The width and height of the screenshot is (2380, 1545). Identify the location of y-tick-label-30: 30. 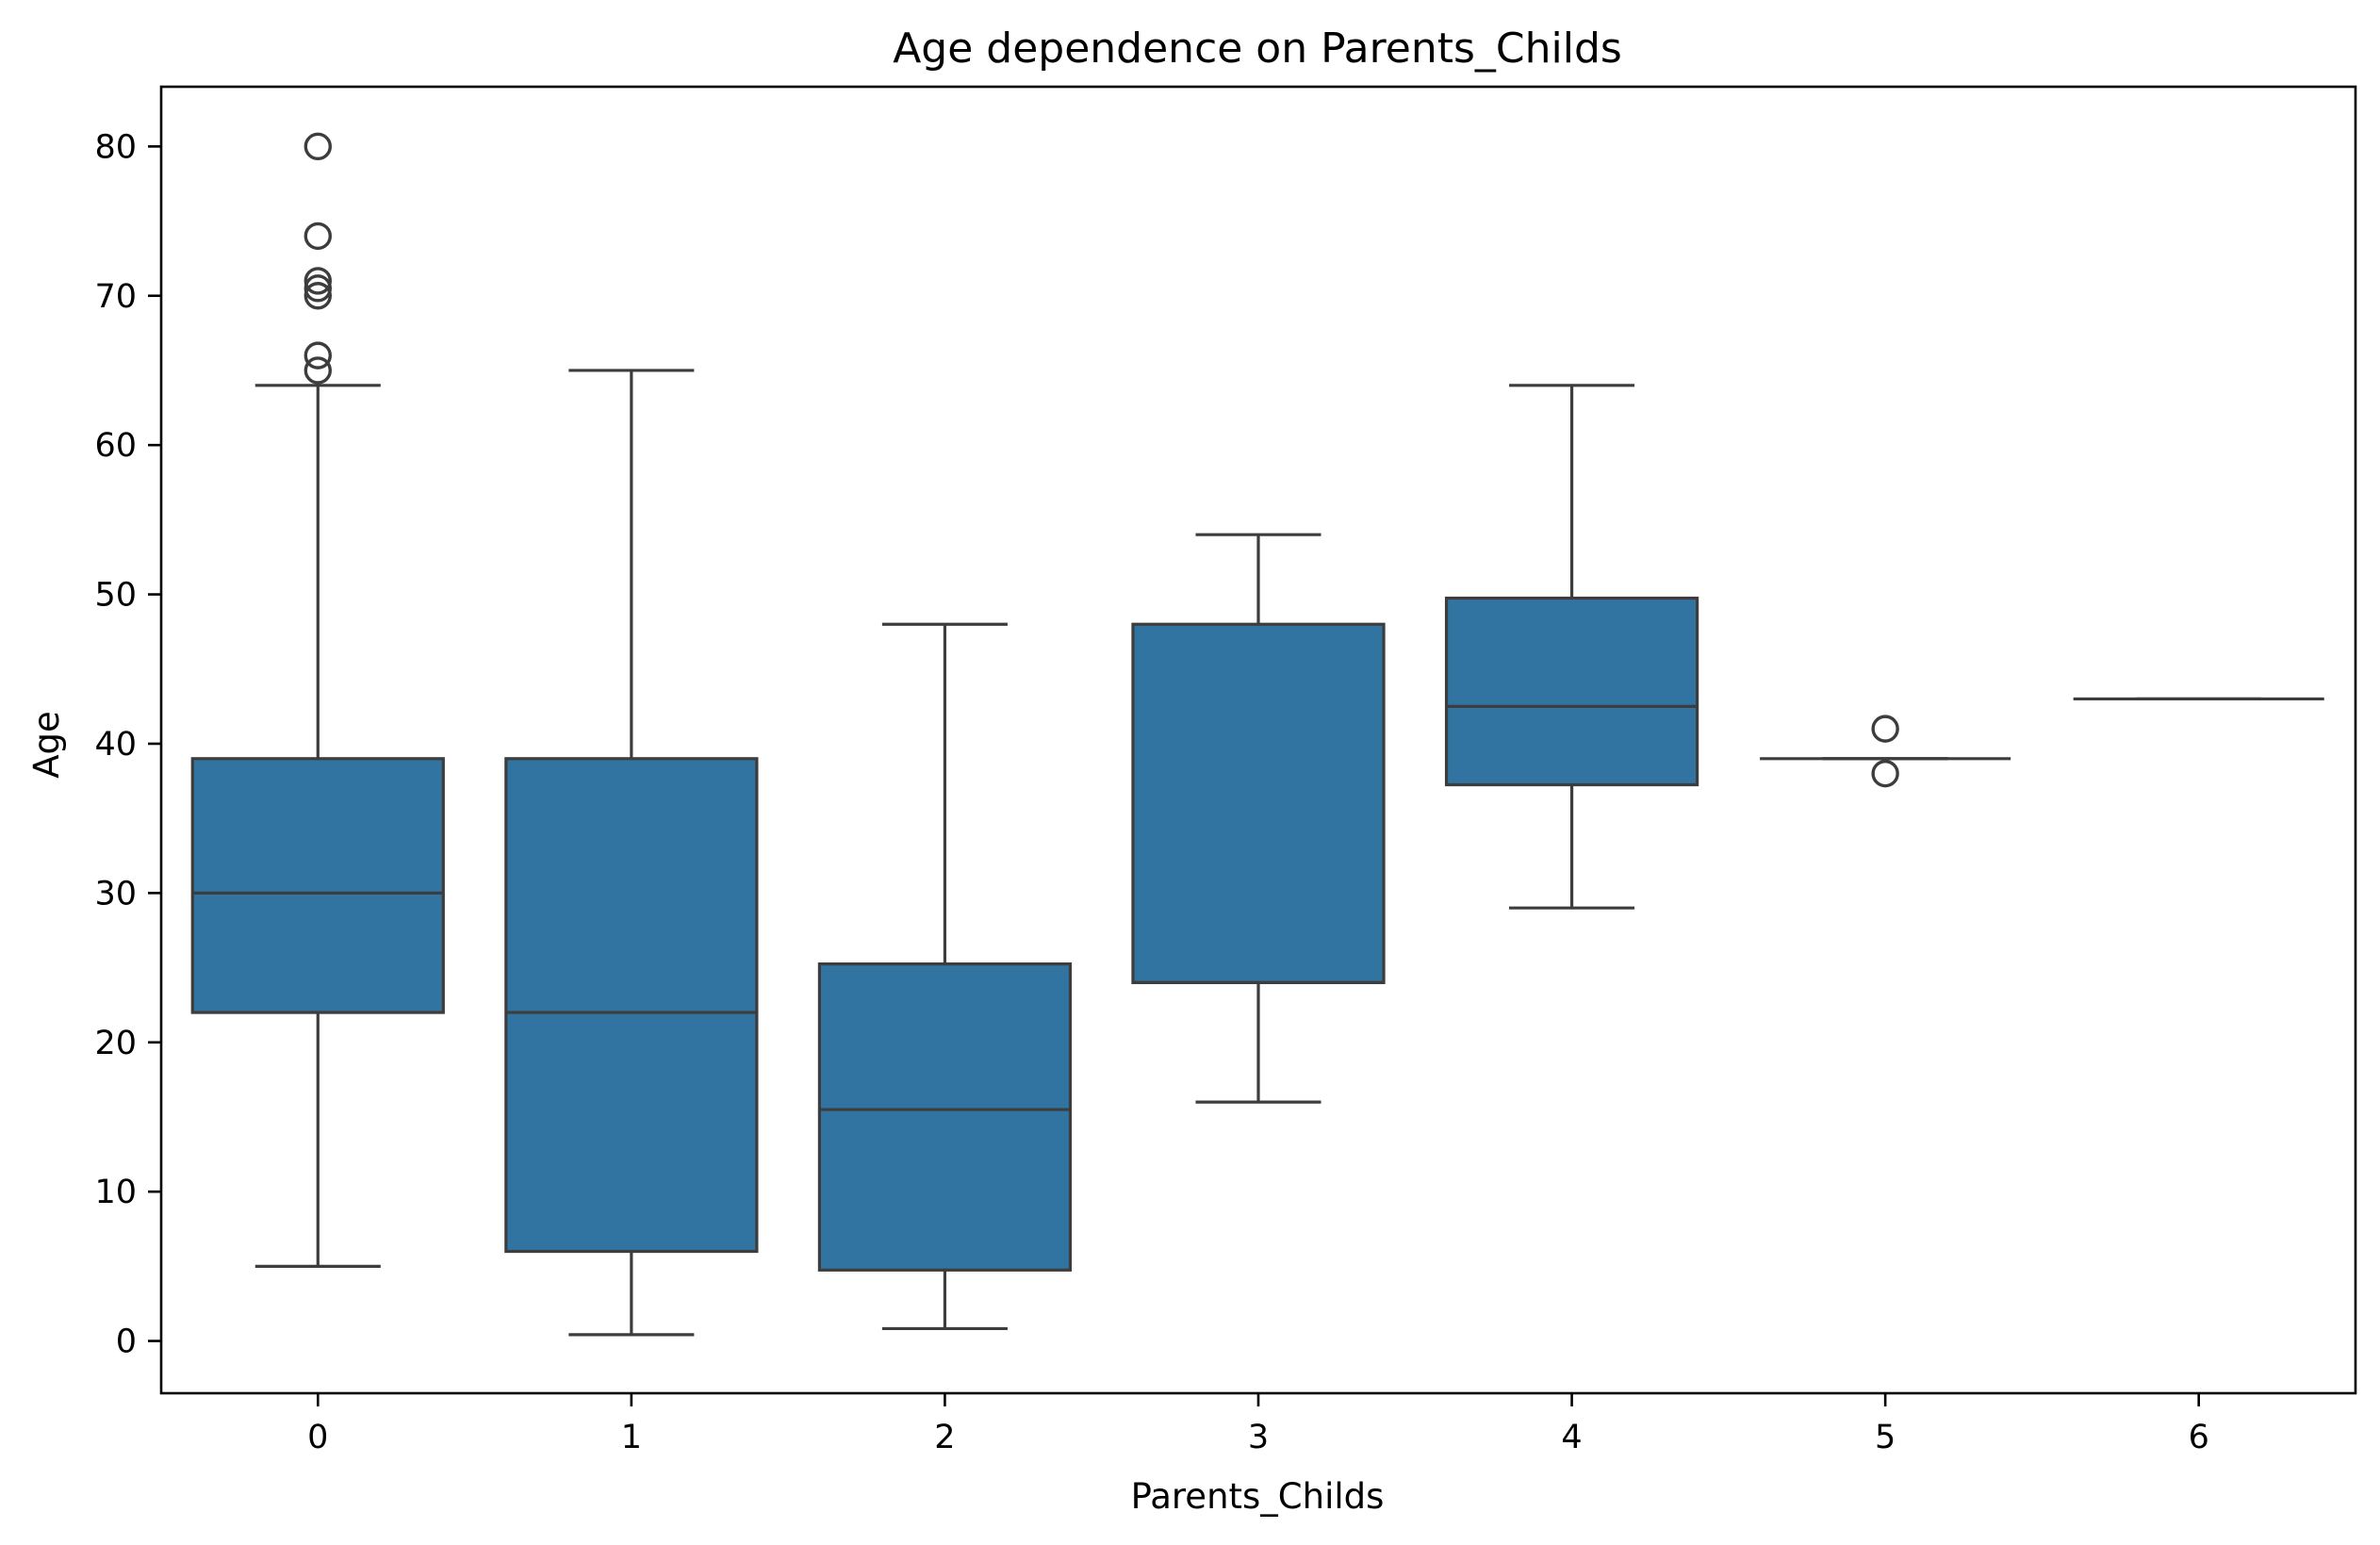
(115, 893).